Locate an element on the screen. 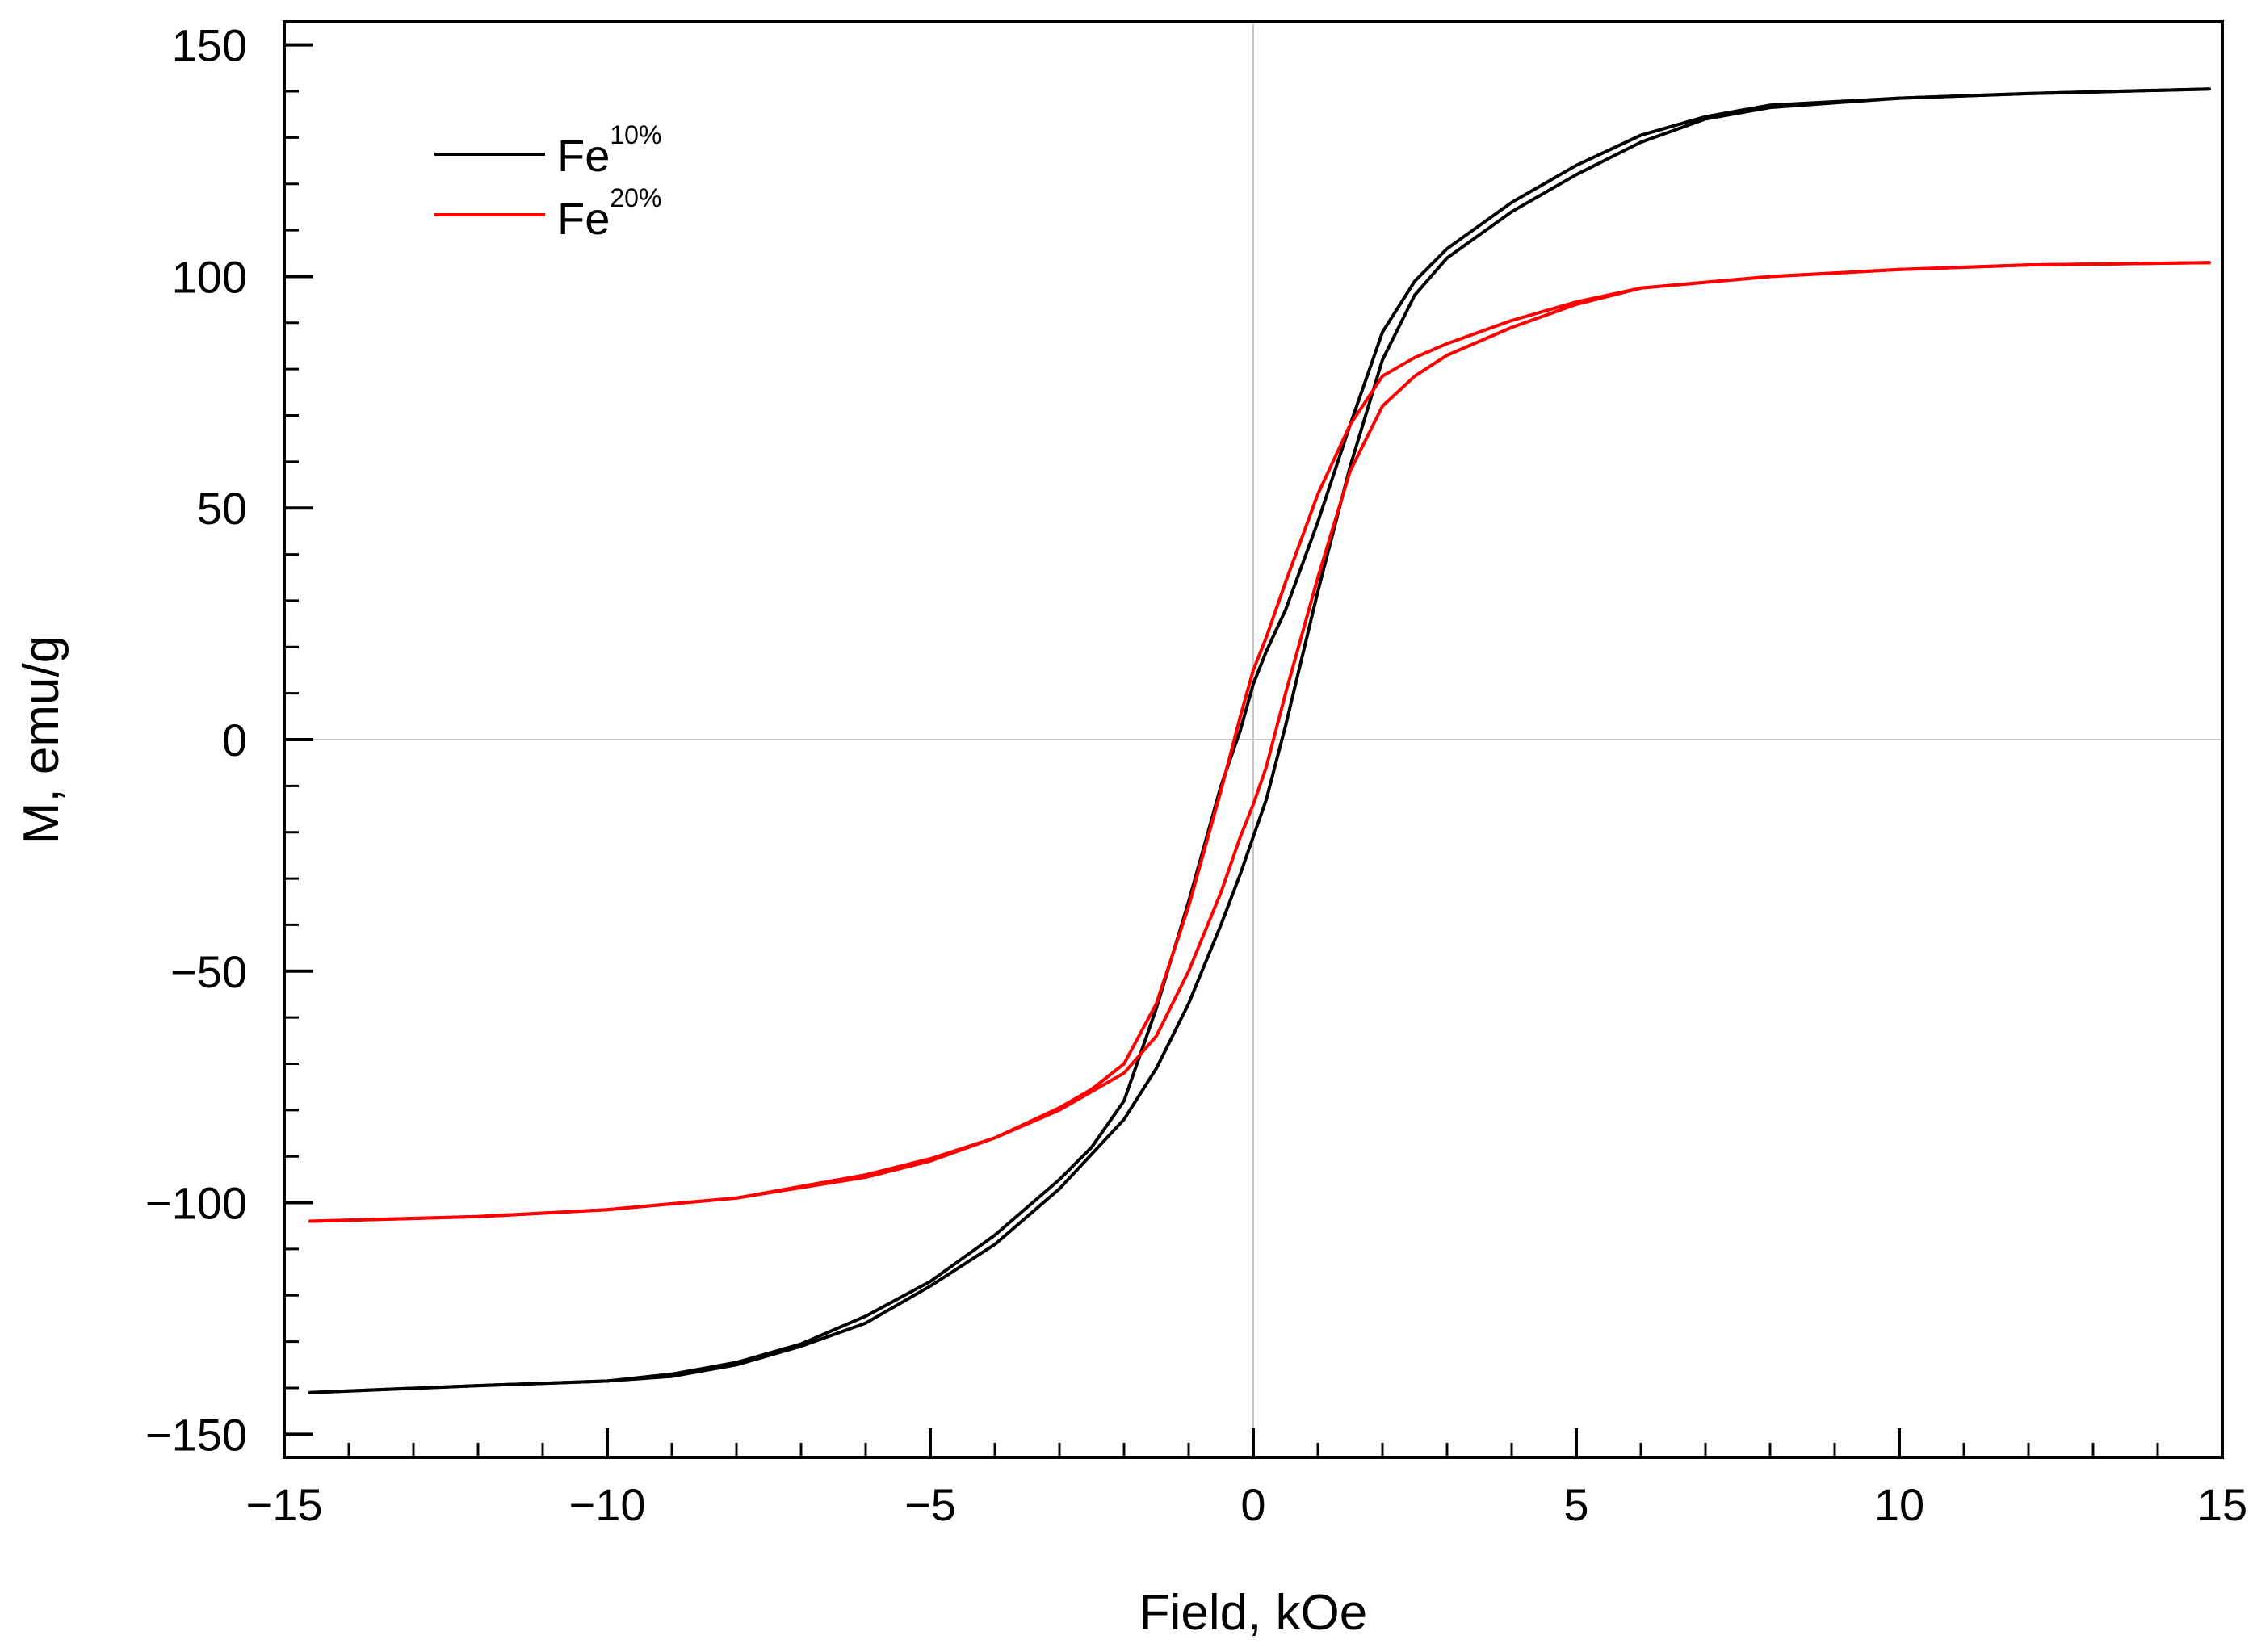 Image resolution: width=2257 pixels, height=1652 pixels. y-tick-label: 0 is located at coordinates (234, 740).